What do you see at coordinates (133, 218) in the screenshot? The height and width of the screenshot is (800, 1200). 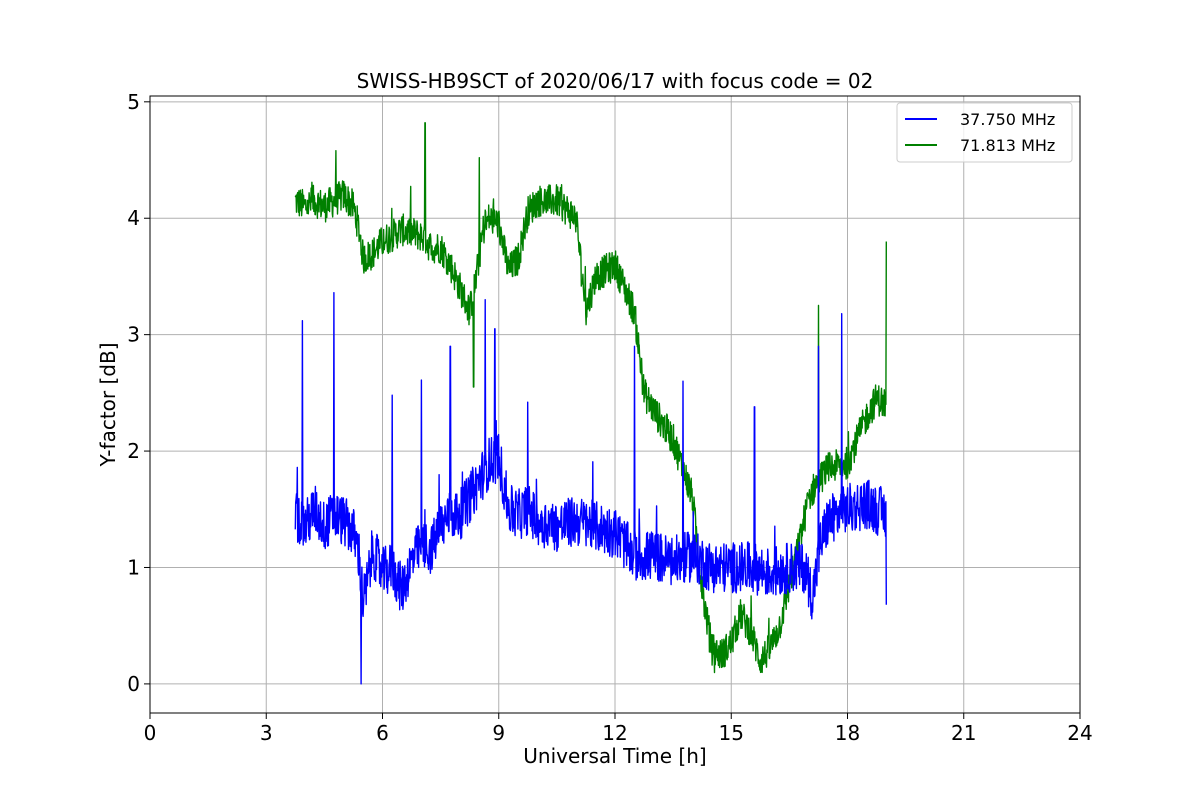 I see `y-tick-label-4: 4` at bounding box center [133, 218].